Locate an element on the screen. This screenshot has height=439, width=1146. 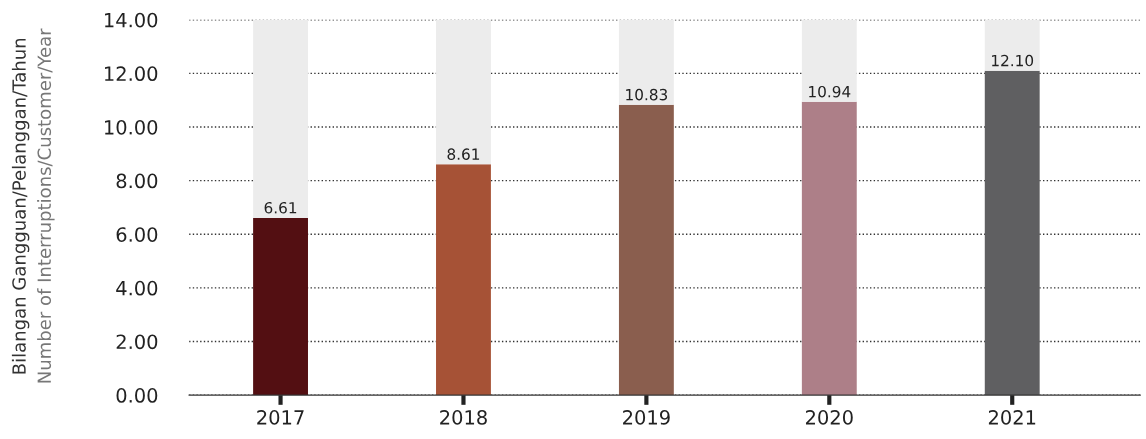
data-label: 6.61 is located at coordinates (280, 207).